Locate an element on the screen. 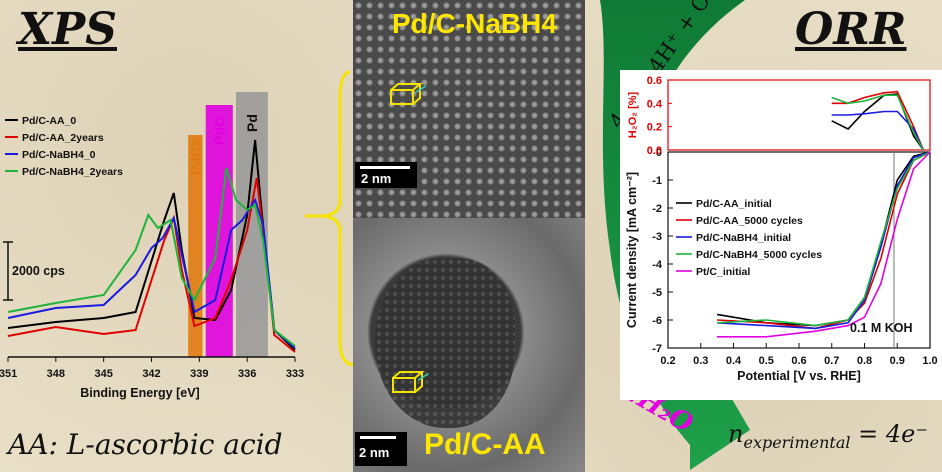 This screenshot has width=942, height=472. tem-scale-bottom: 2 nm is located at coordinates (381, 449).